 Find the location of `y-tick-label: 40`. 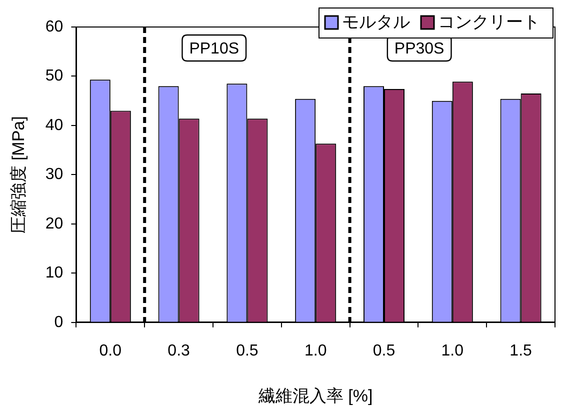

y-tick-label: 40 is located at coordinates (54, 125).